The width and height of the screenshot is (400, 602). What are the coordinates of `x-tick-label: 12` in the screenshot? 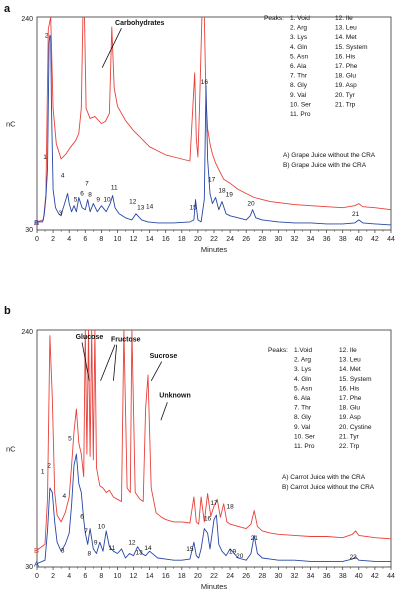 It's located at (134, 239).